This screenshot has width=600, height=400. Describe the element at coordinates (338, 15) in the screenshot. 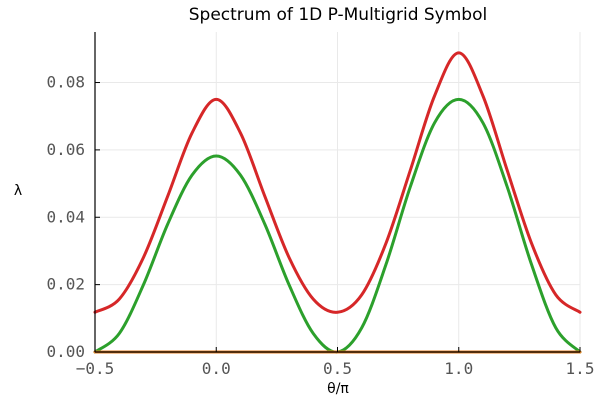

I see `chart-title: Spectrum of 1D P-Multigrid Symbol` at that location.